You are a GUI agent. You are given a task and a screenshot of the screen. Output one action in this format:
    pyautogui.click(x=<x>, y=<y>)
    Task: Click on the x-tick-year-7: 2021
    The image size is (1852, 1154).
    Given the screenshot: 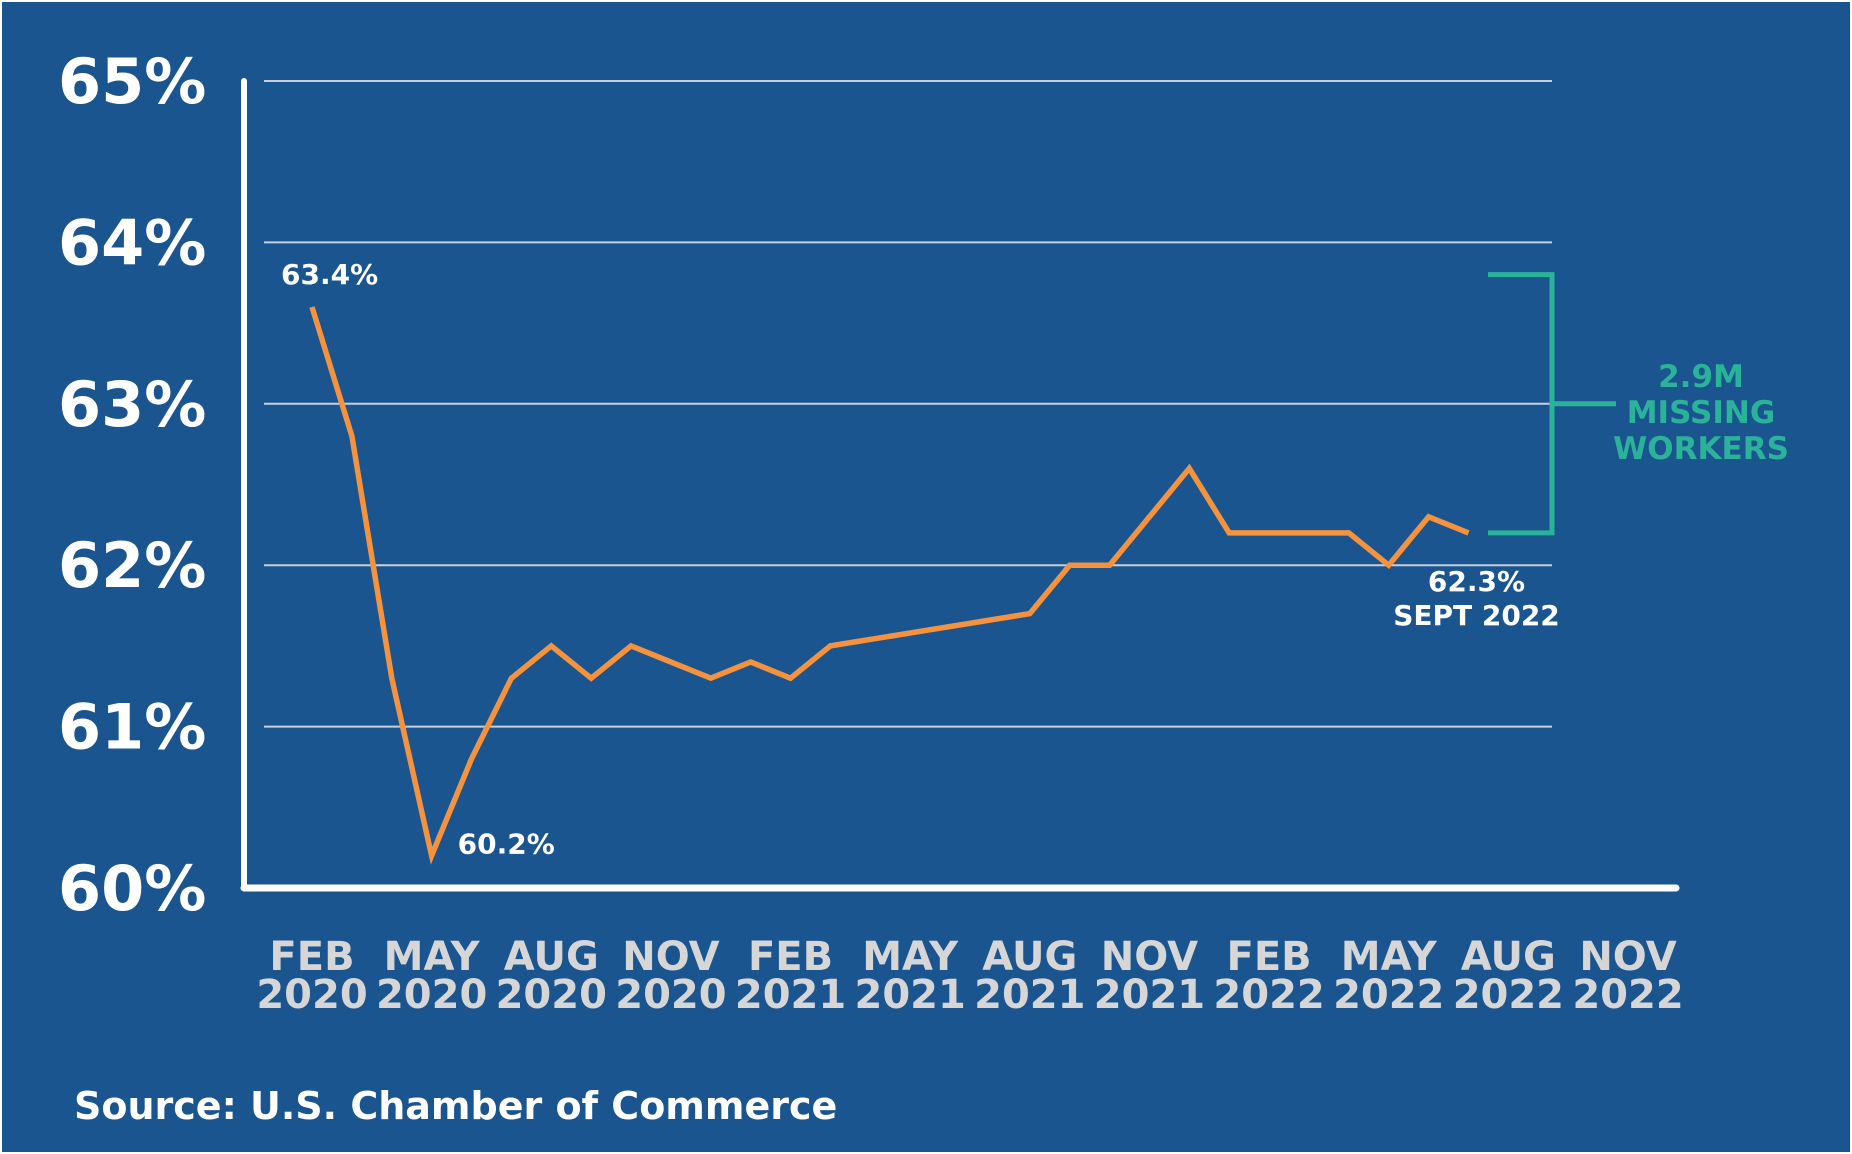 What is the action you would take?
    pyautogui.click(x=1149, y=995)
    